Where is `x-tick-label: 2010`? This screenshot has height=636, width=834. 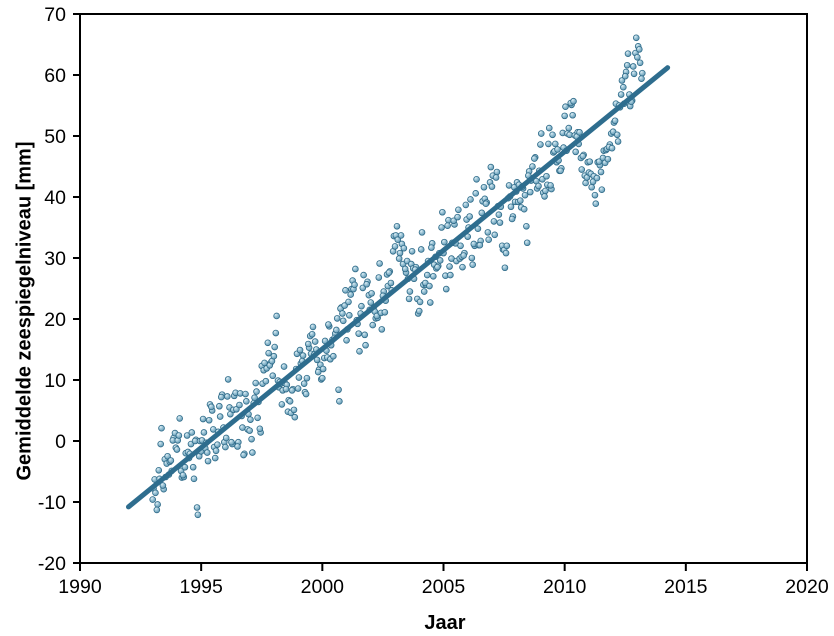 x-tick-label: 2010 is located at coordinates (565, 587).